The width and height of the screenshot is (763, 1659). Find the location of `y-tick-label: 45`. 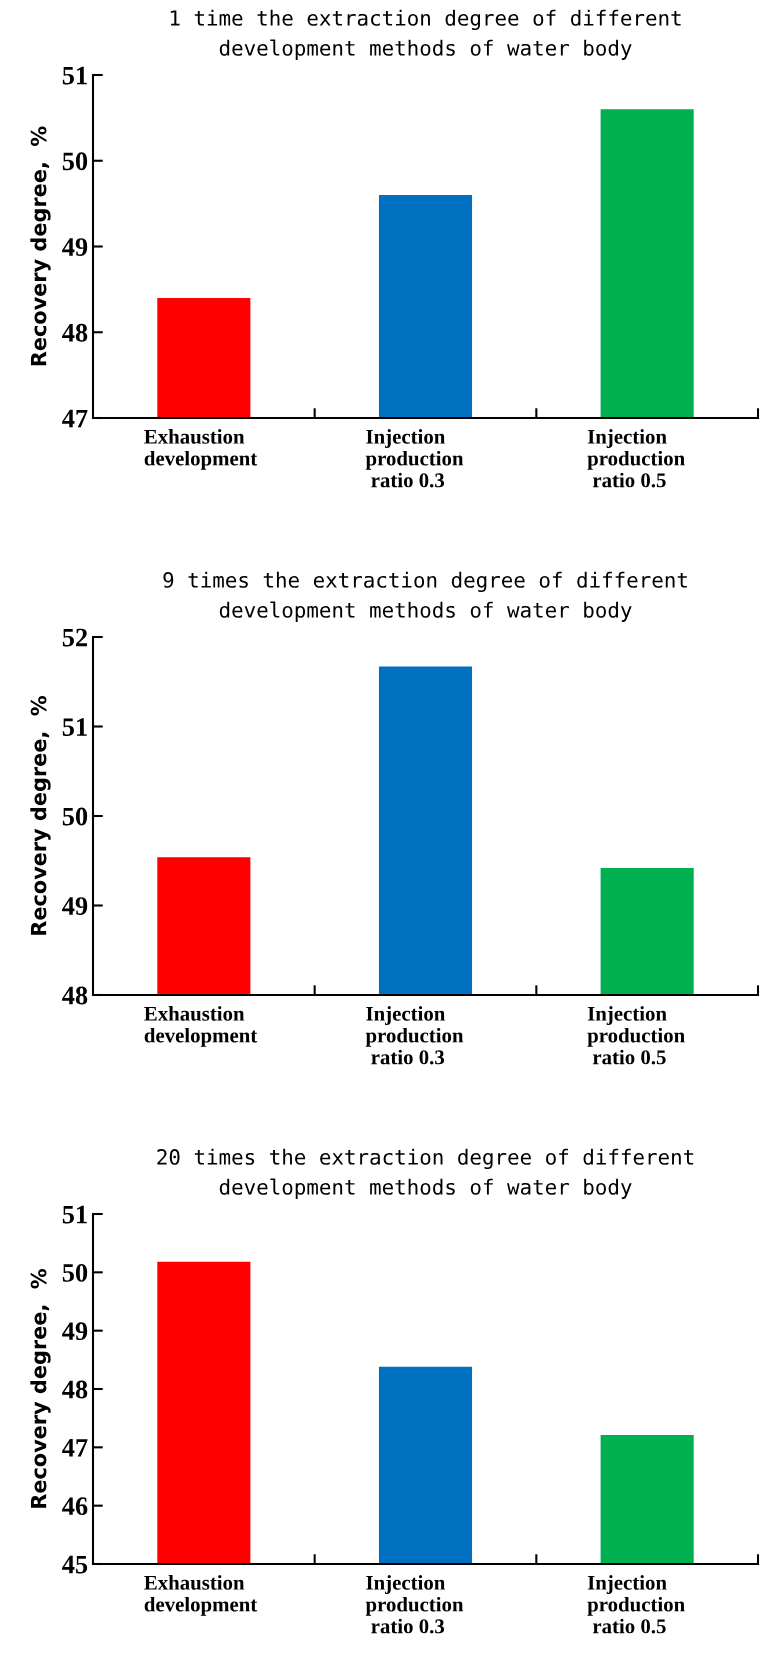

y-tick-label: 45 is located at coordinates (75, 1564).